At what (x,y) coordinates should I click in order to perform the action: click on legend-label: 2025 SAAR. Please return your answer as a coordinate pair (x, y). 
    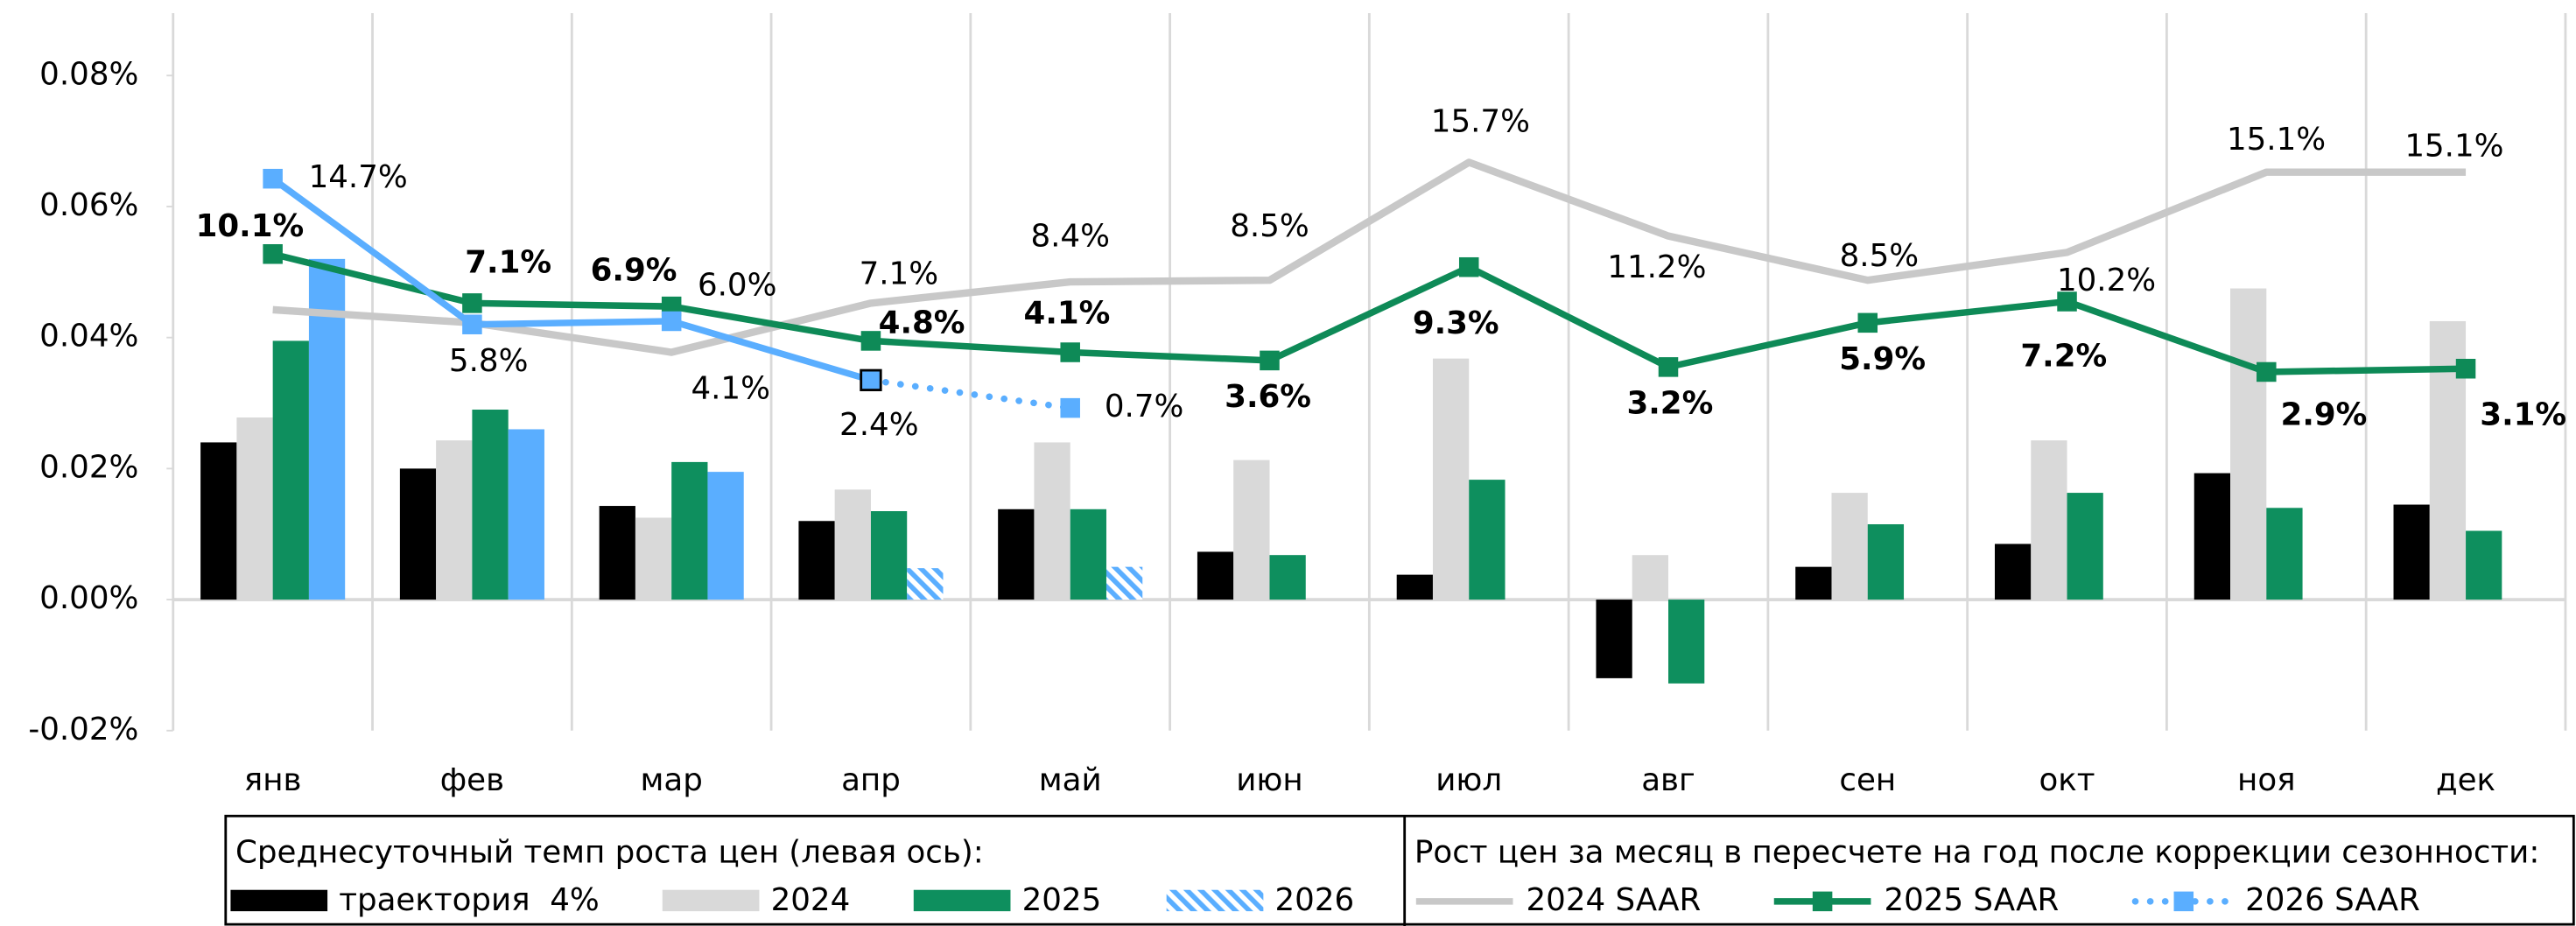
    Looking at the image, I should click on (1972, 900).